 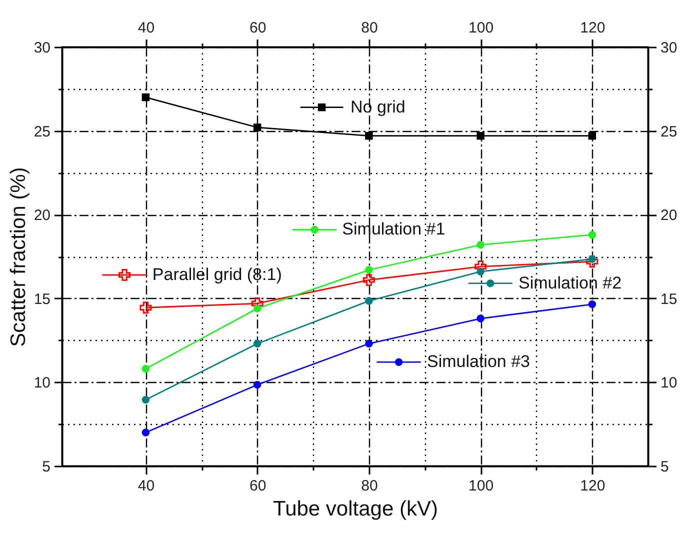 What do you see at coordinates (42, 48) in the screenshot?
I see `y-tick-label: 30` at bounding box center [42, 48].